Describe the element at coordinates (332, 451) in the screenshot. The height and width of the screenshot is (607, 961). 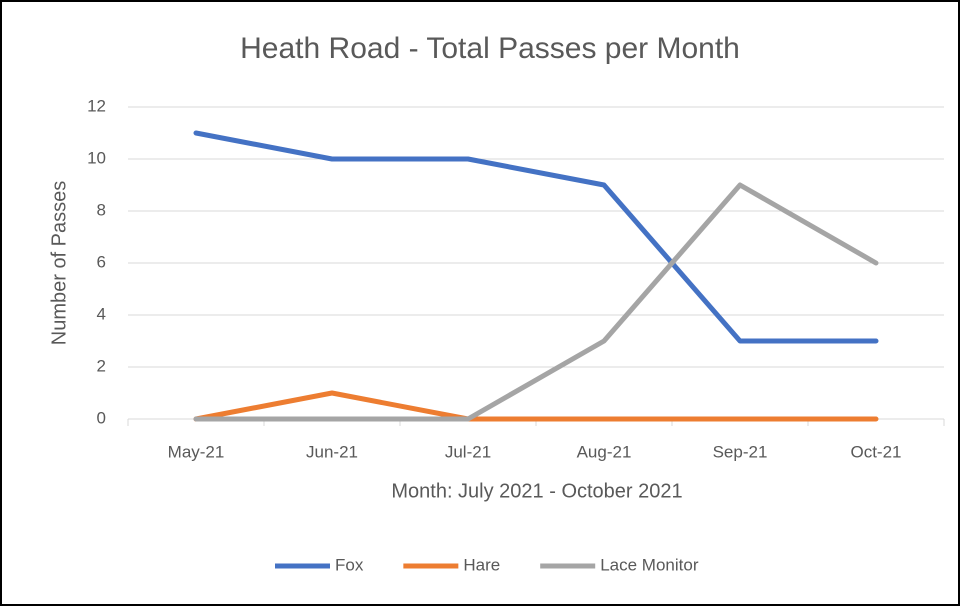
I see `x-tick-label: Jun-21` at that location.